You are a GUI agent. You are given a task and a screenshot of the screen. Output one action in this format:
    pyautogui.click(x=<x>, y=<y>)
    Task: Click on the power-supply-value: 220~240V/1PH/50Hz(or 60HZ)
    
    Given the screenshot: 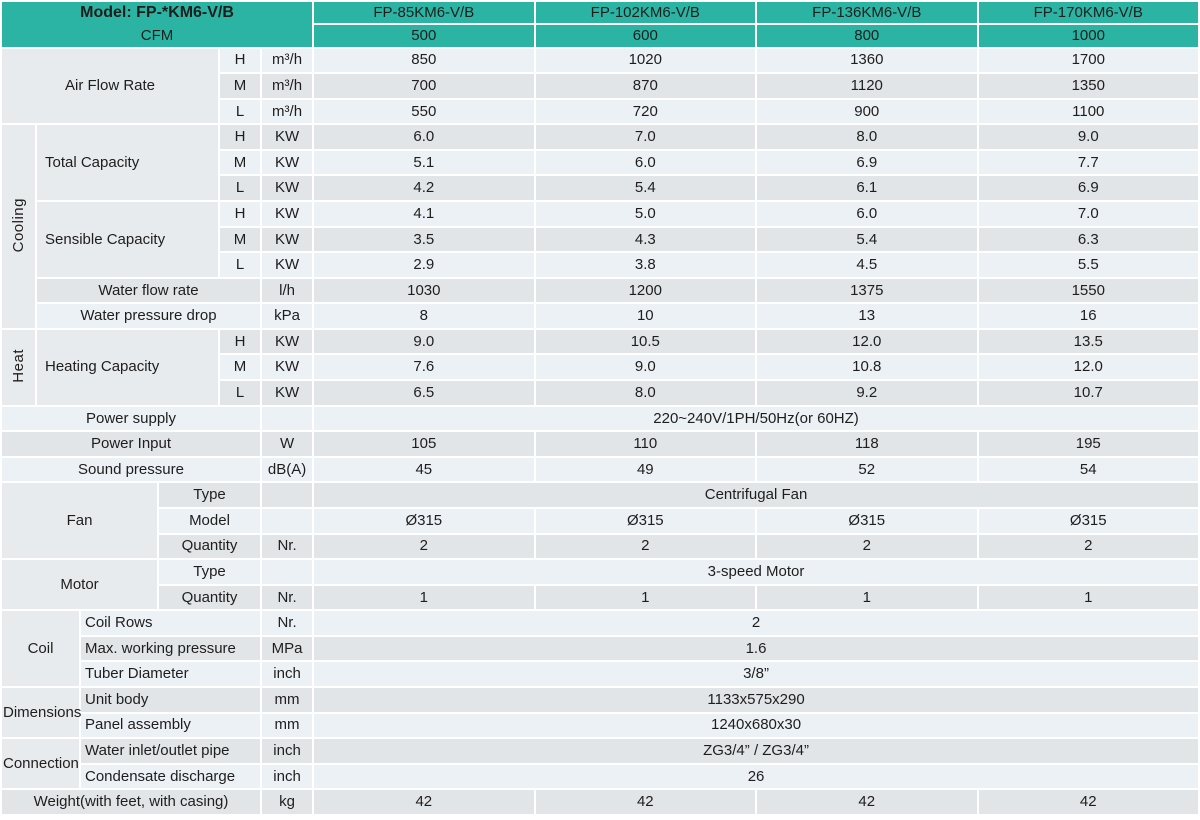 What is the action you would take?
    pyautogui.click(x=756, y=418)
    